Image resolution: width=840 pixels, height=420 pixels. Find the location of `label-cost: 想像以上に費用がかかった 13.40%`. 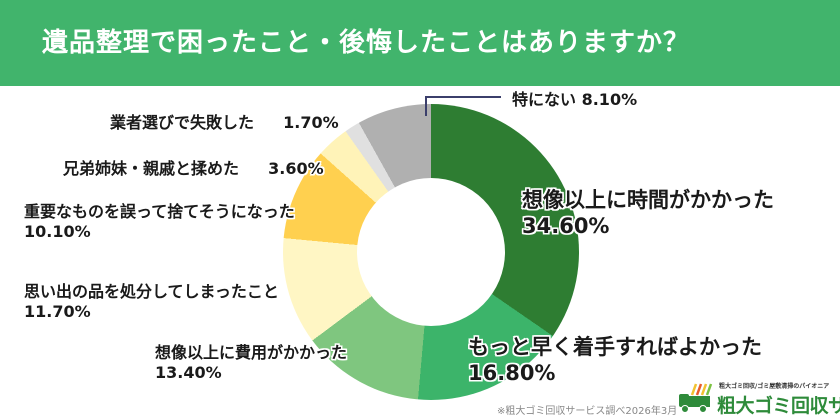

label-cost: 想像以上に費用がかかった 13.40% is located at coordinates (251, 363).